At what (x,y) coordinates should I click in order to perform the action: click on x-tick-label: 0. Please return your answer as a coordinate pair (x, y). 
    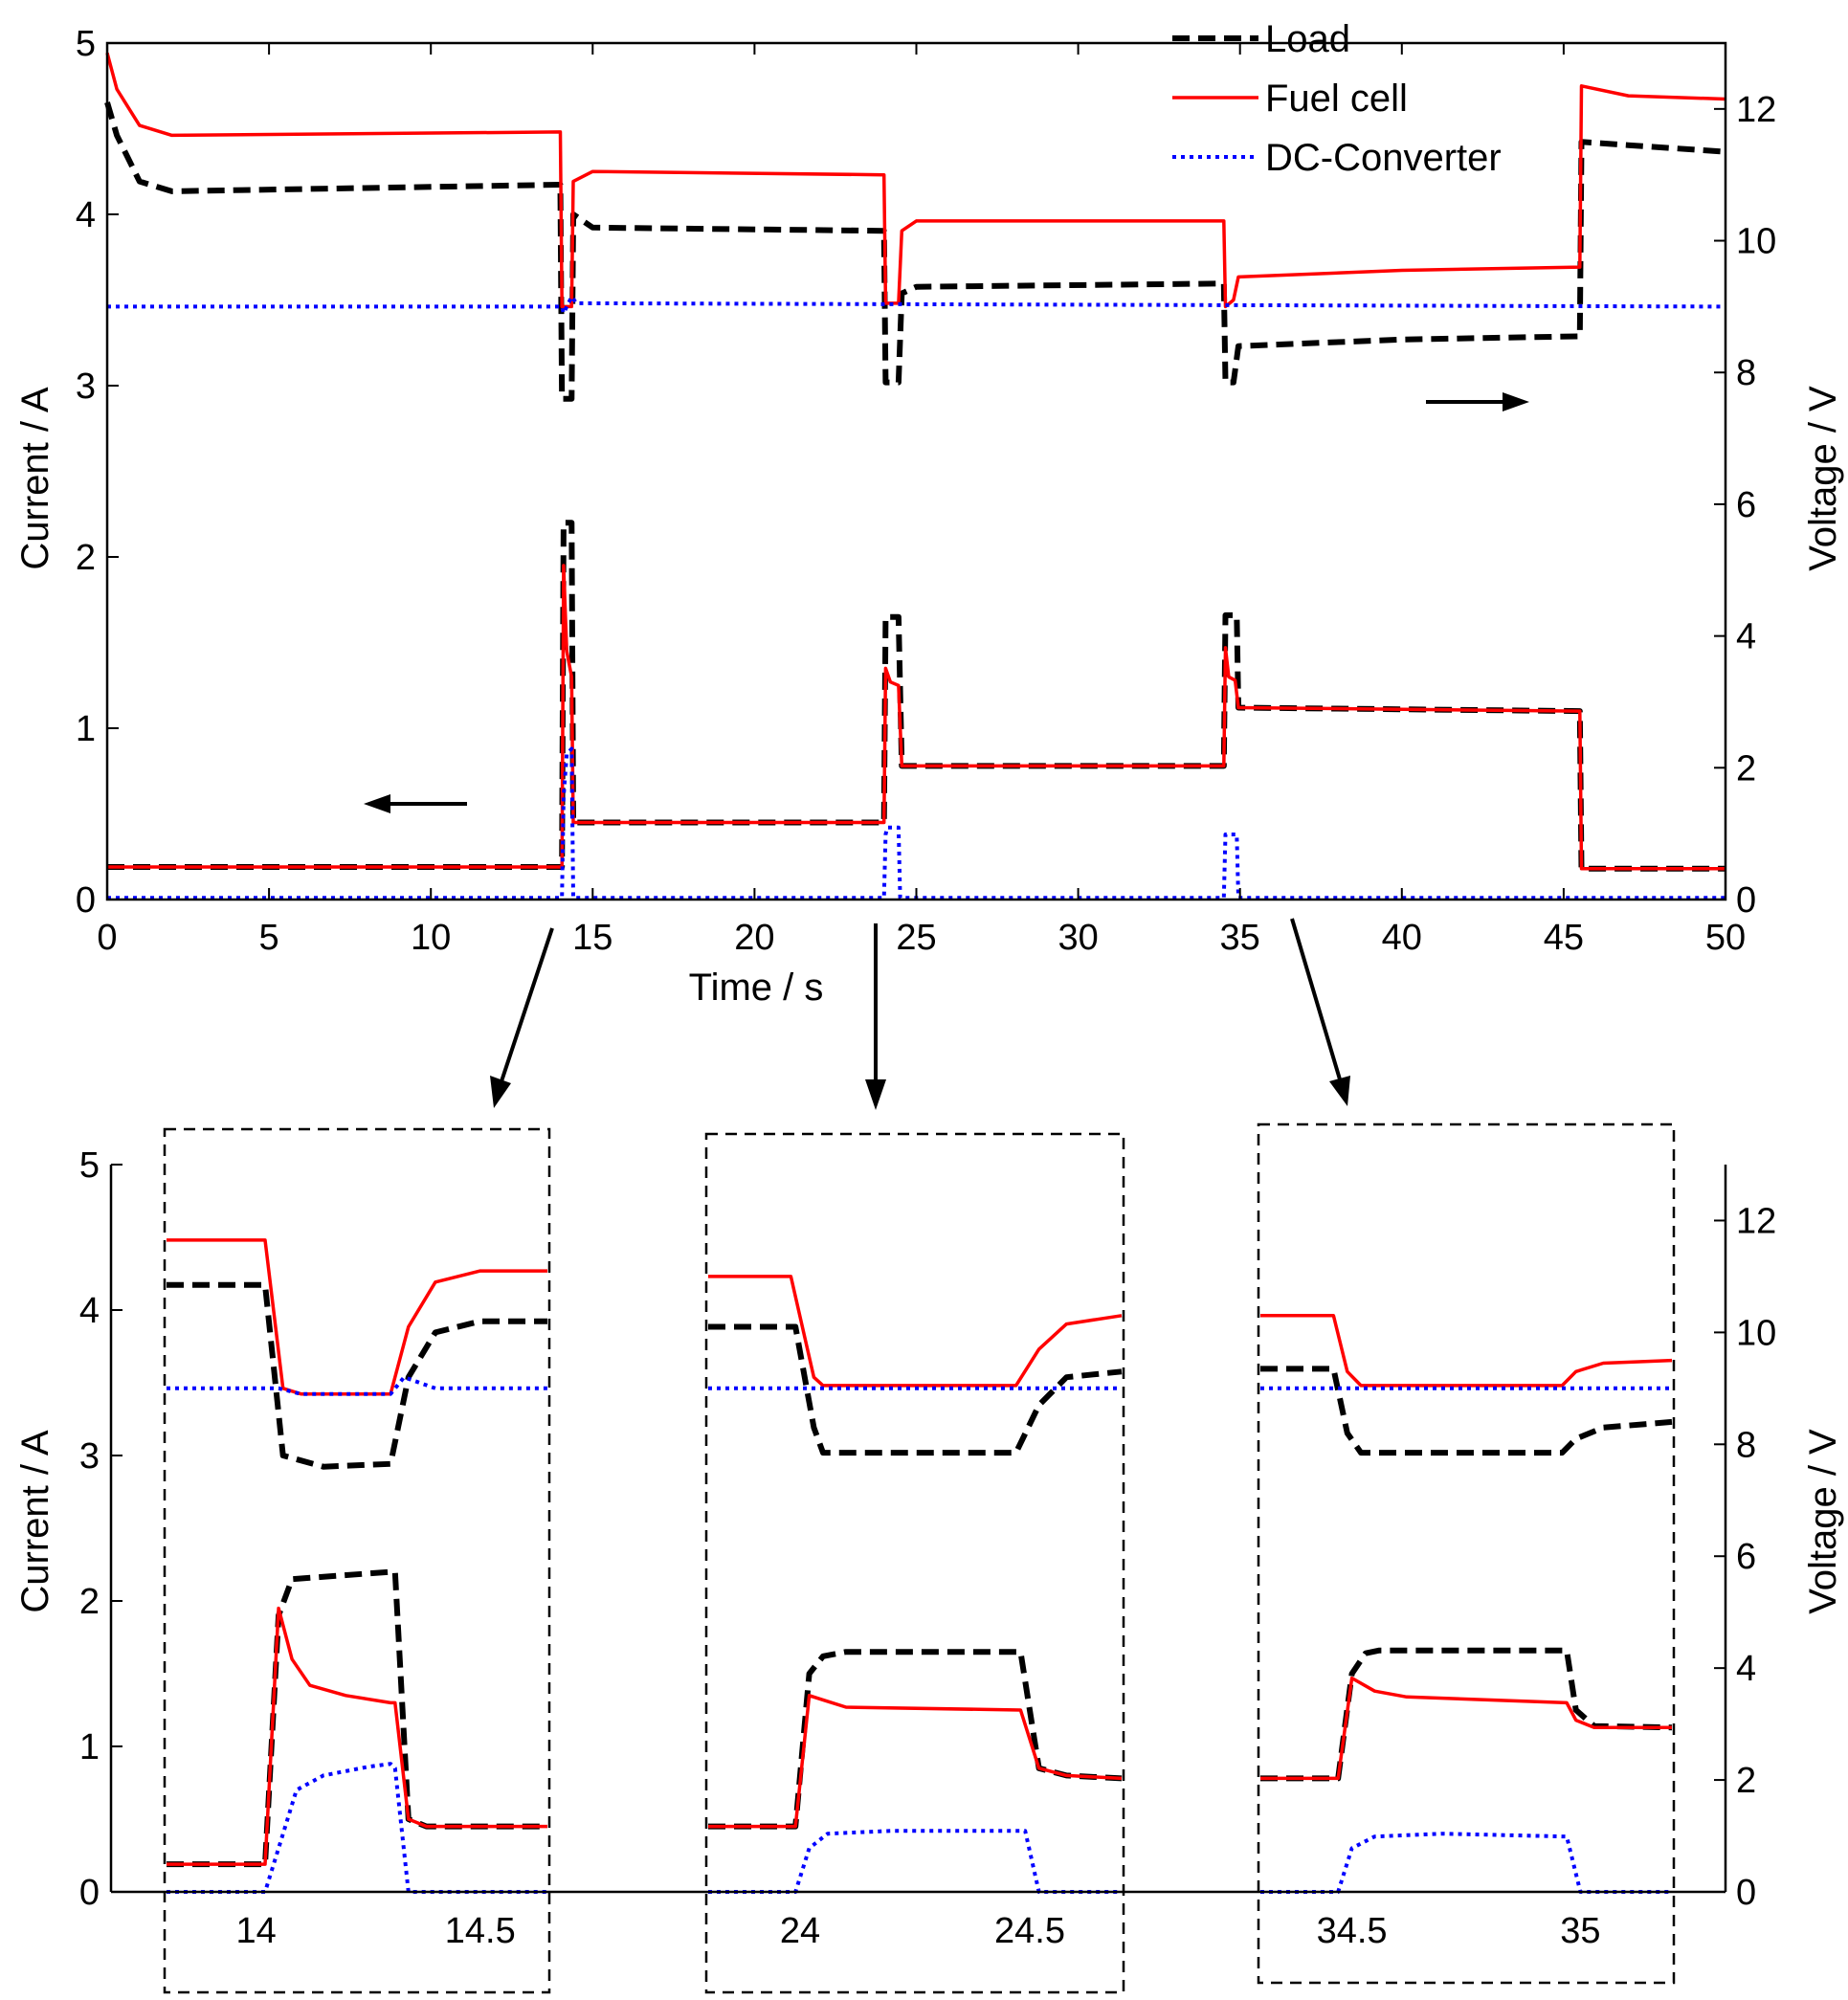
    Looking at the image, I should click on (107, 938).